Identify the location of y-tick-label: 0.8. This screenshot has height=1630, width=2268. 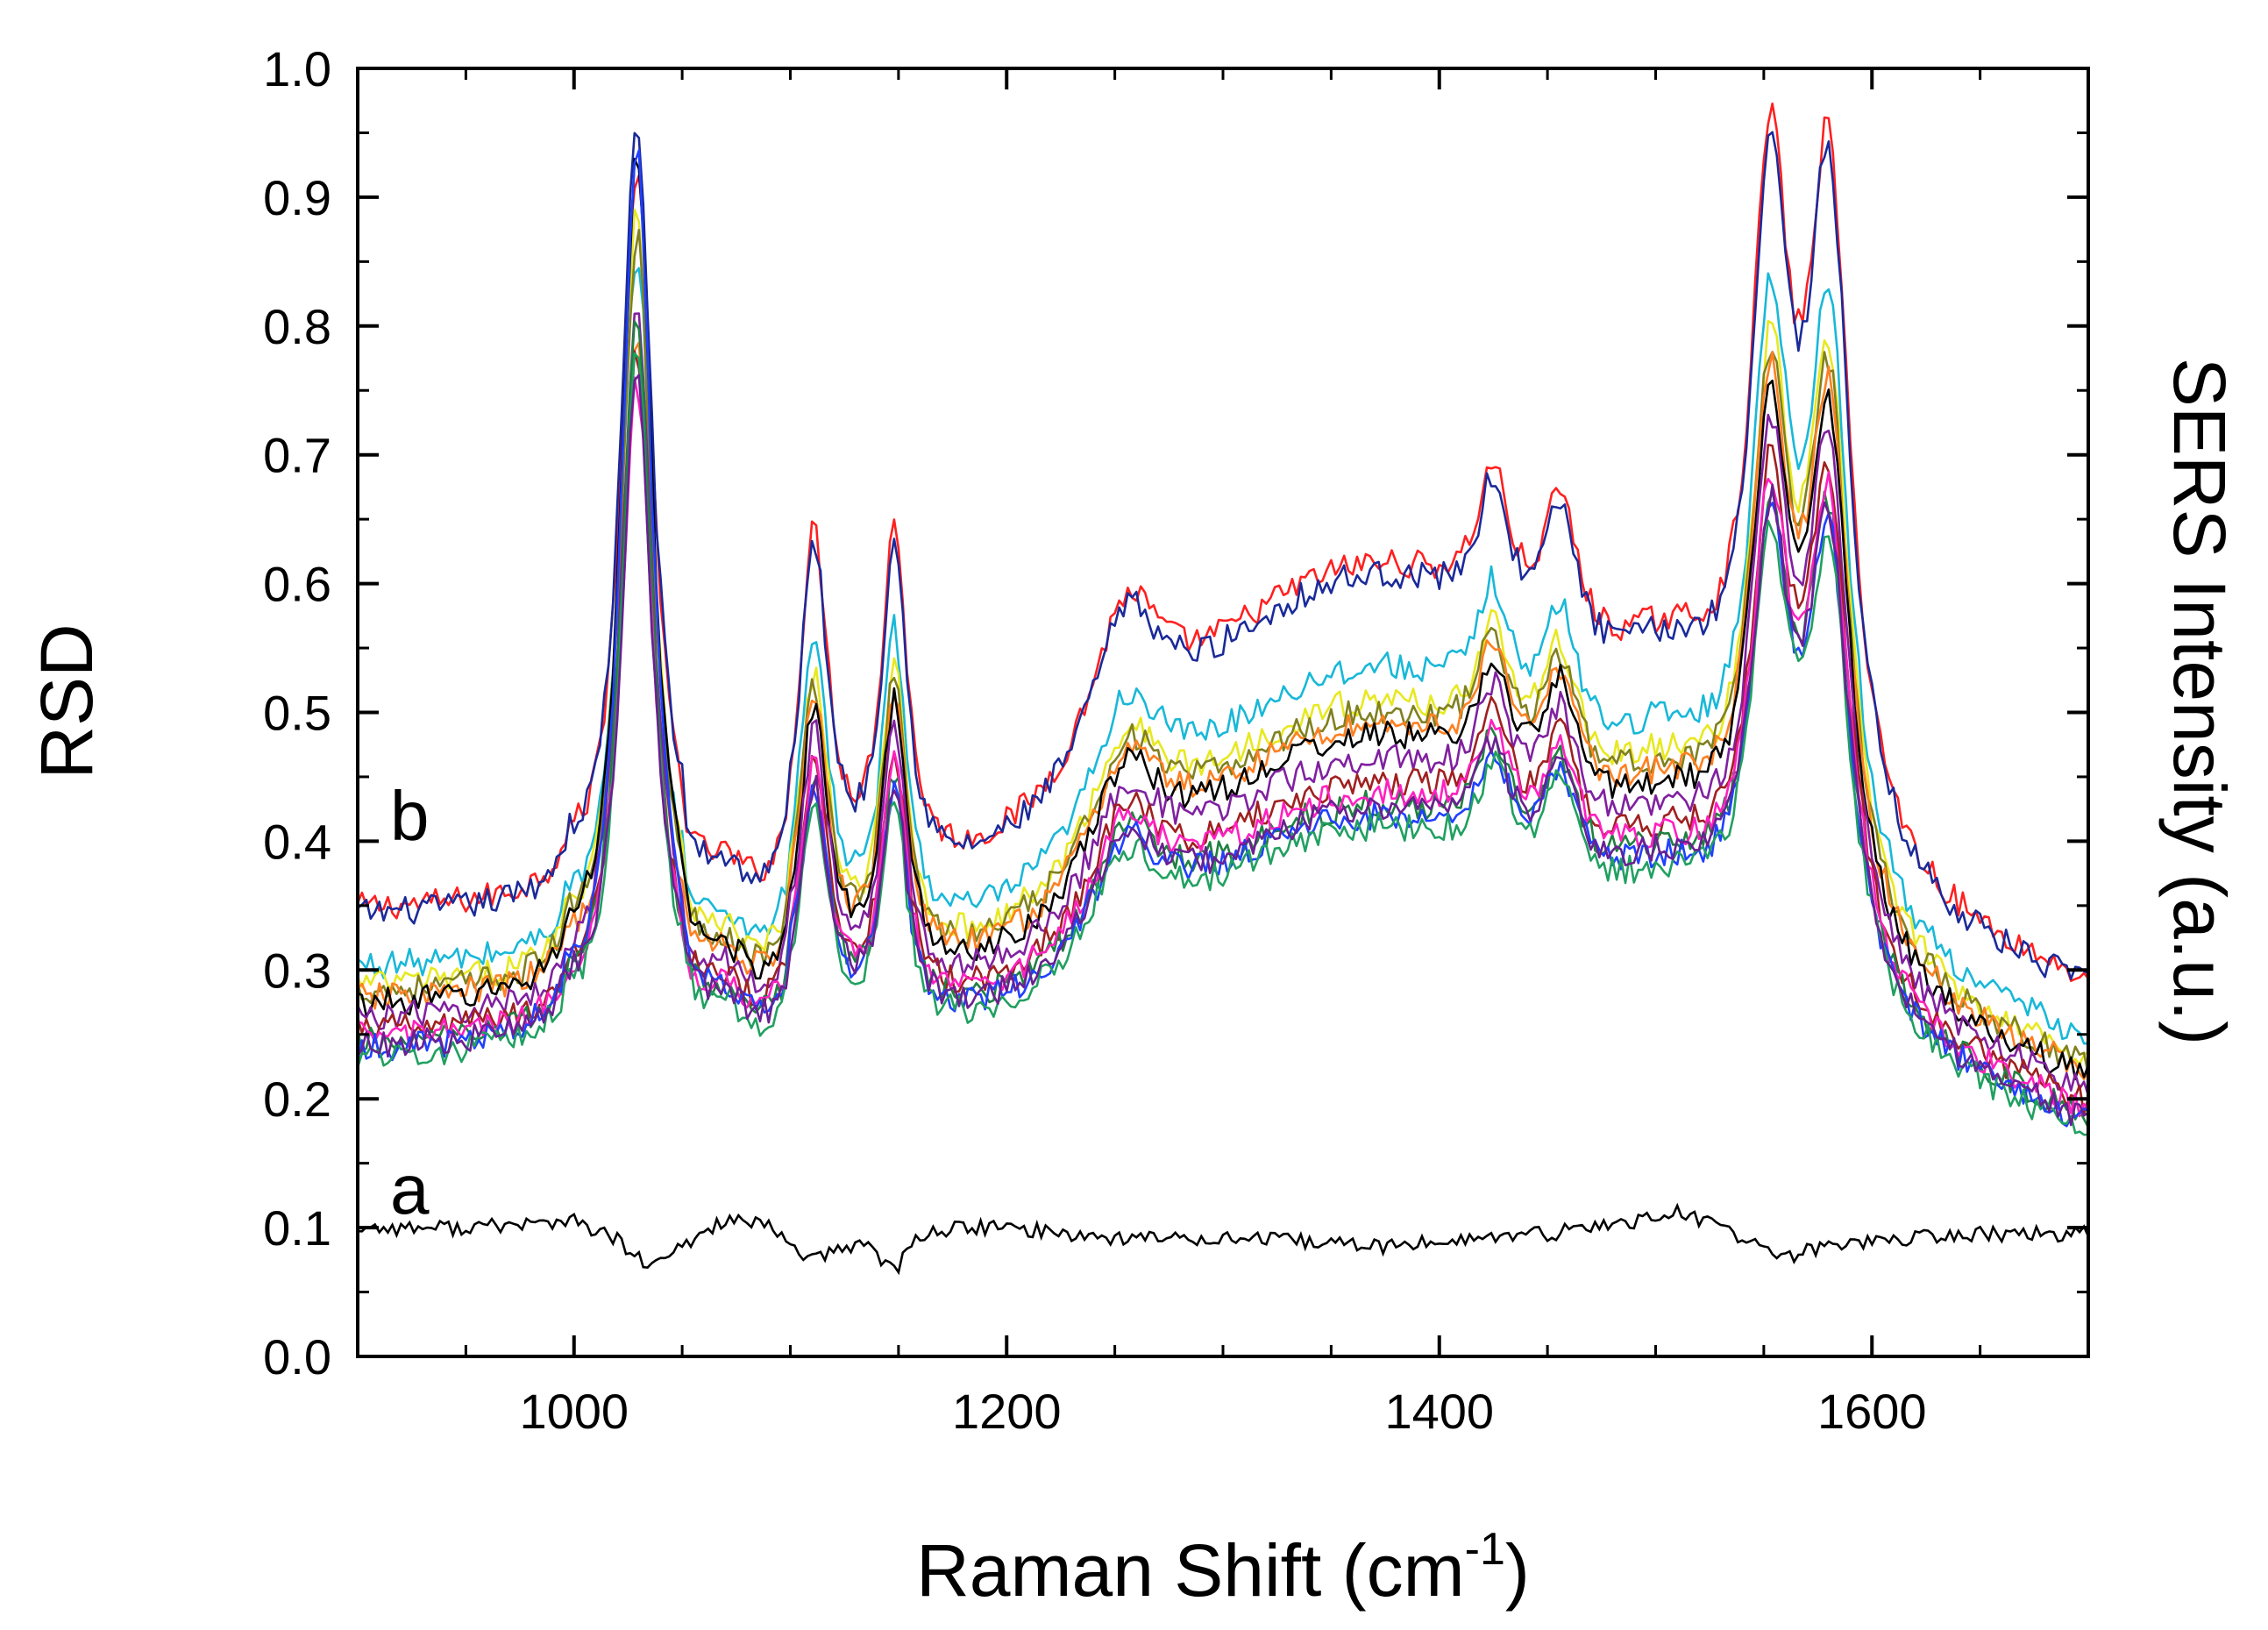
(297, 326).